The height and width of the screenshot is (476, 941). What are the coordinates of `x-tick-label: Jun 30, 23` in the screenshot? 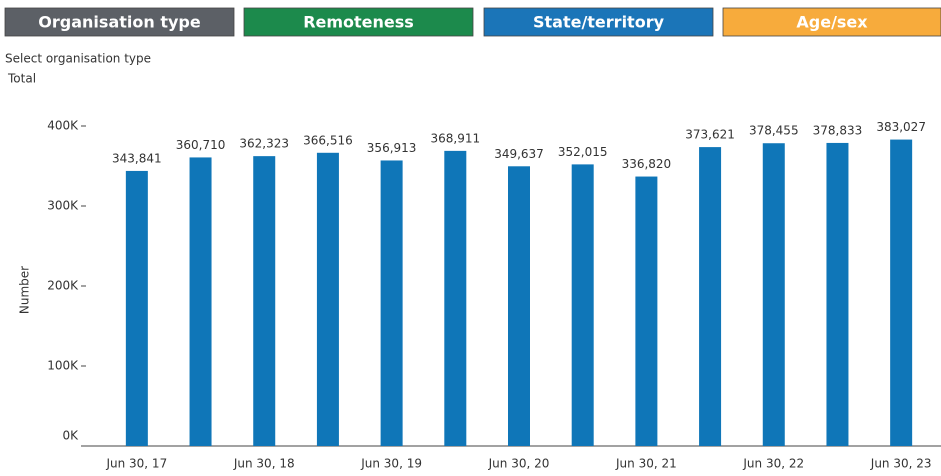 It's located at (901, 464).